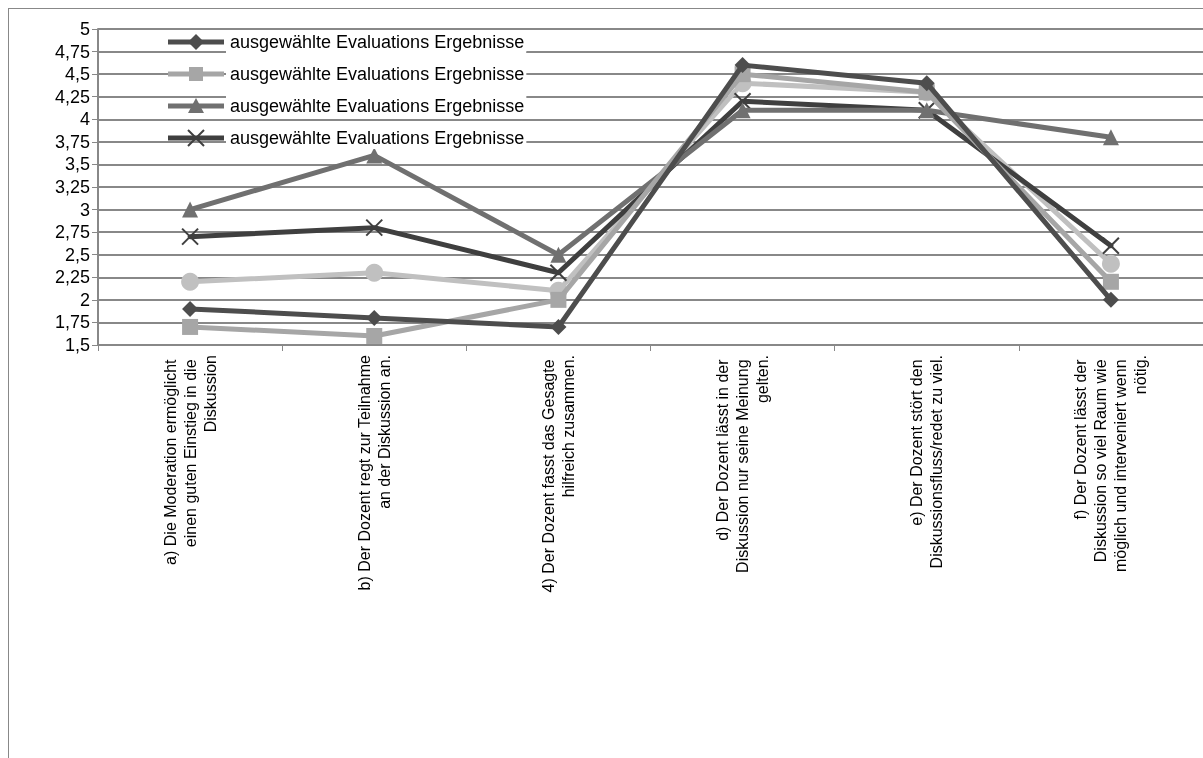  What do you see at coordinates (72, 141) in the screenshot?
I see `y-tick-label: 3,75` at bounding box center [72, 141].